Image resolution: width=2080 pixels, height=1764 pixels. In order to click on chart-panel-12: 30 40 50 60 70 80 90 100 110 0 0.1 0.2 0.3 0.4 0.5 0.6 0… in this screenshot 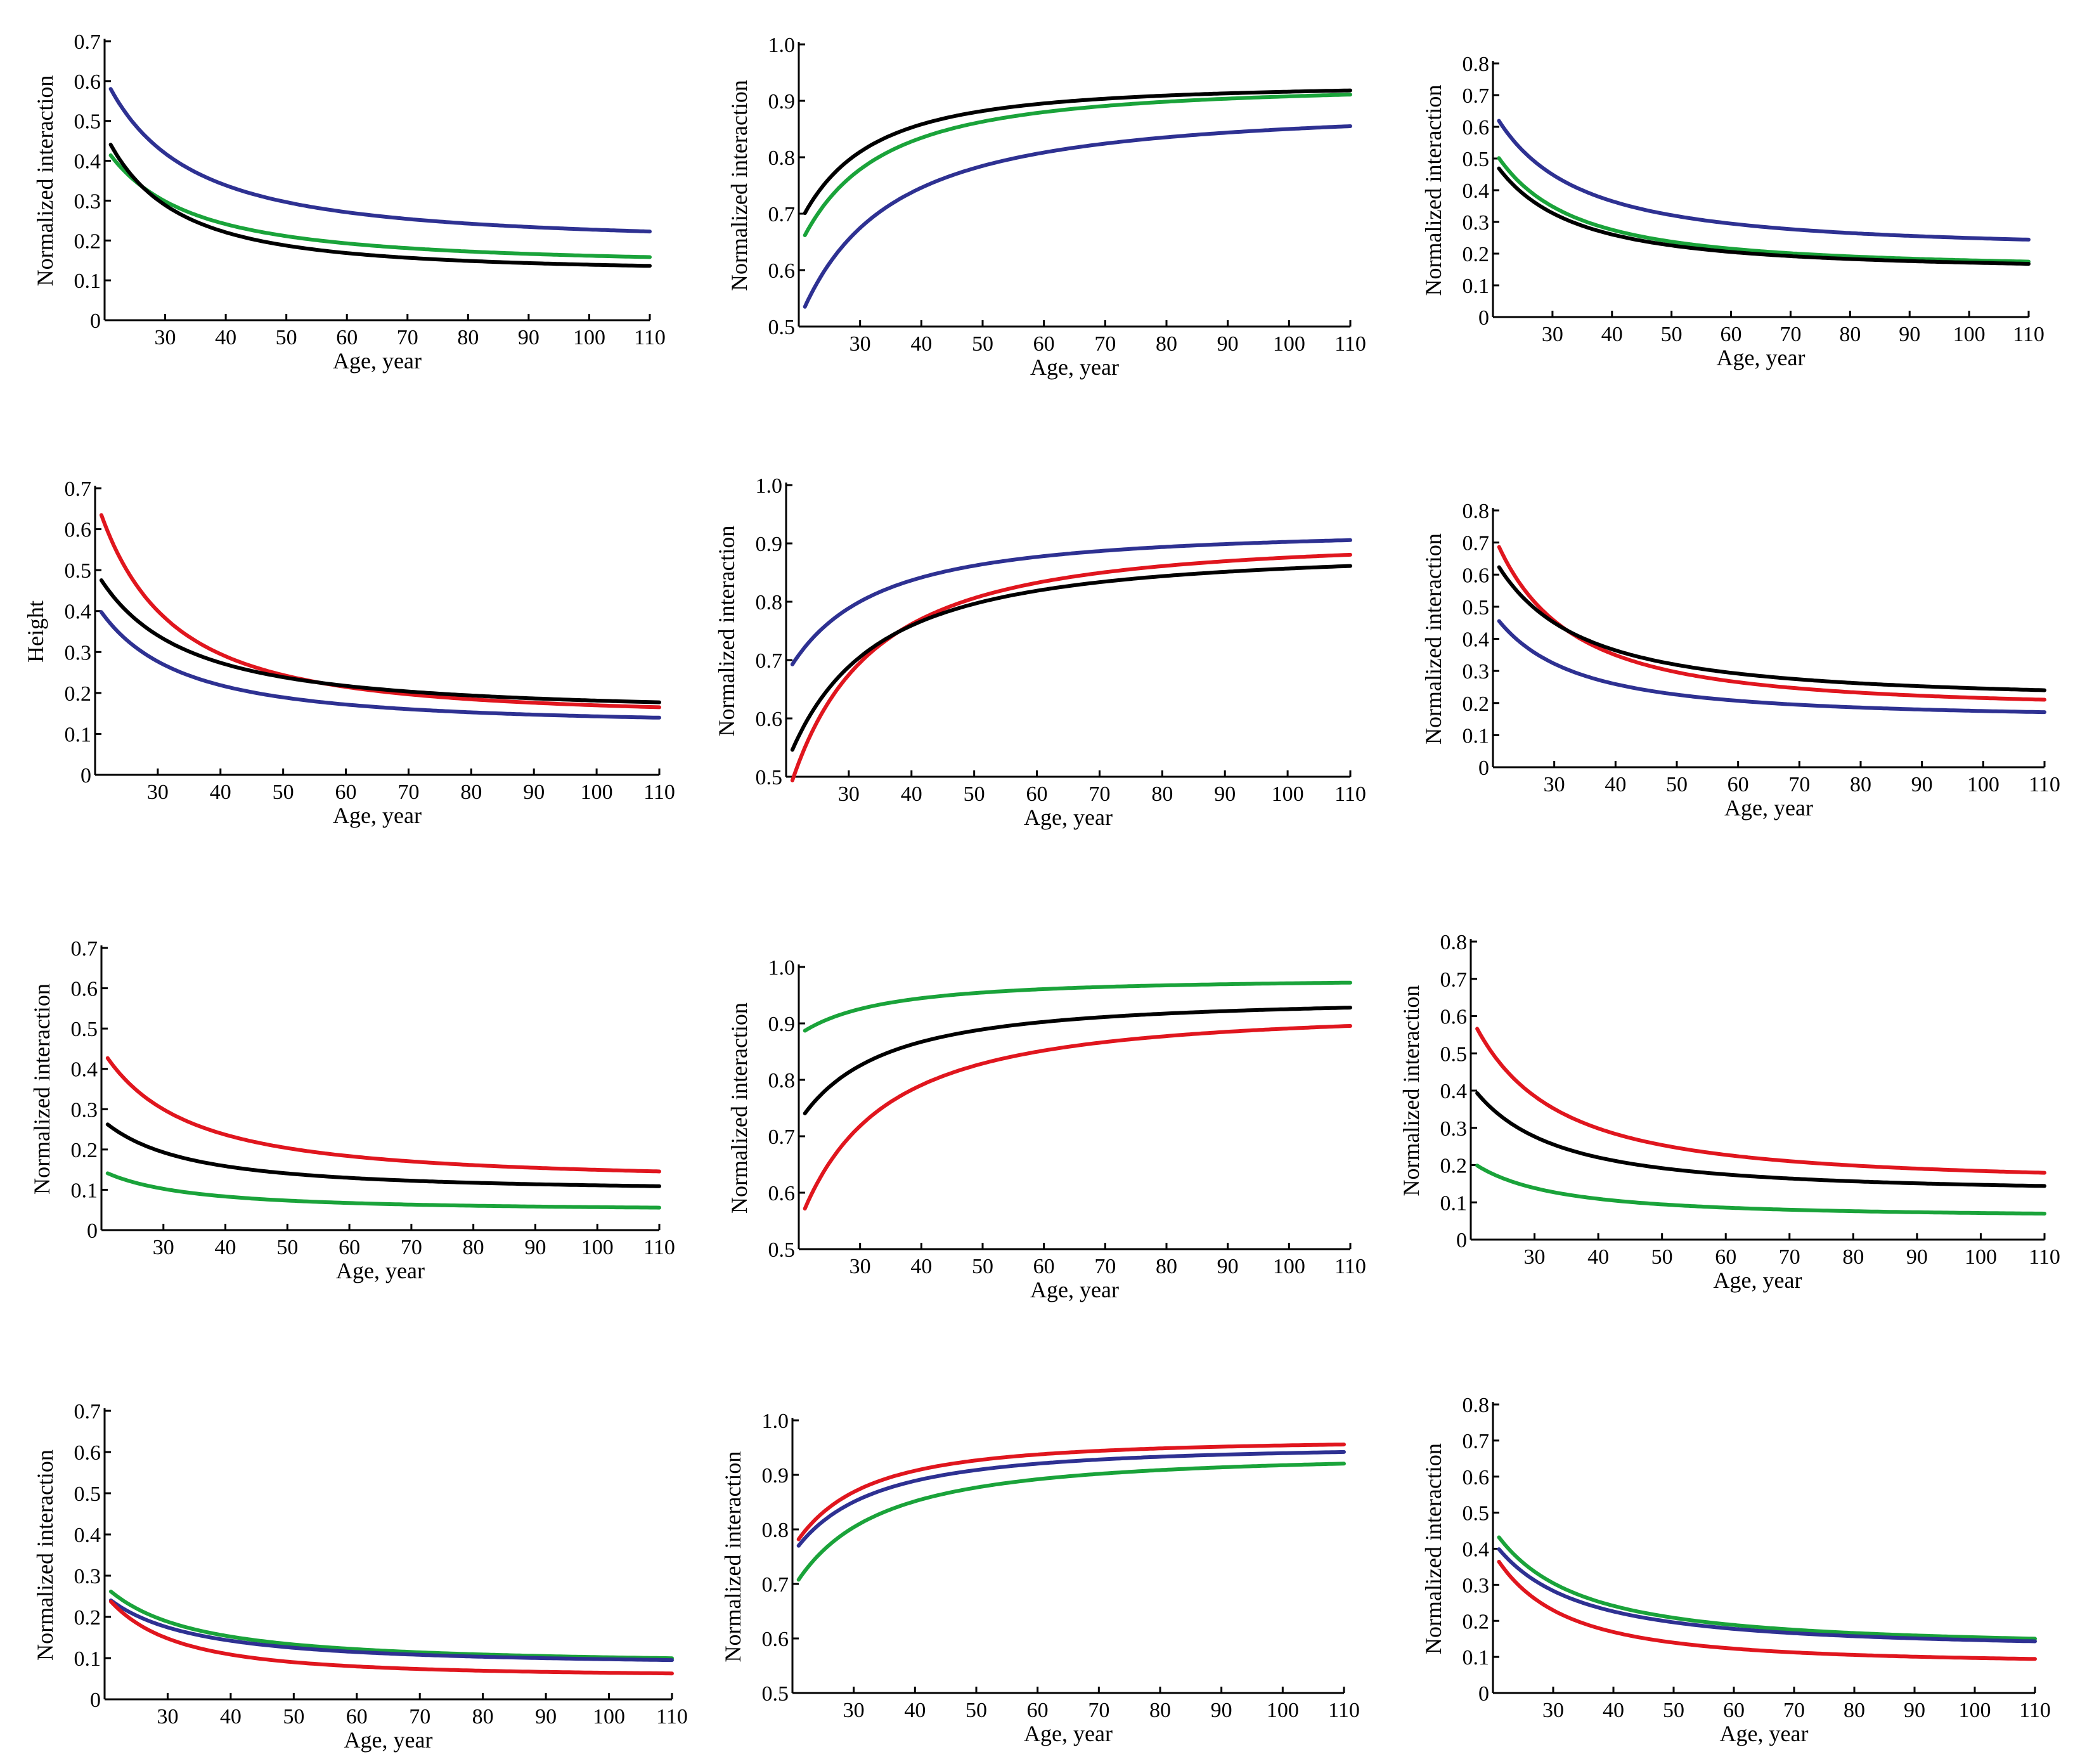, I will do `click(1736, 1570)`.